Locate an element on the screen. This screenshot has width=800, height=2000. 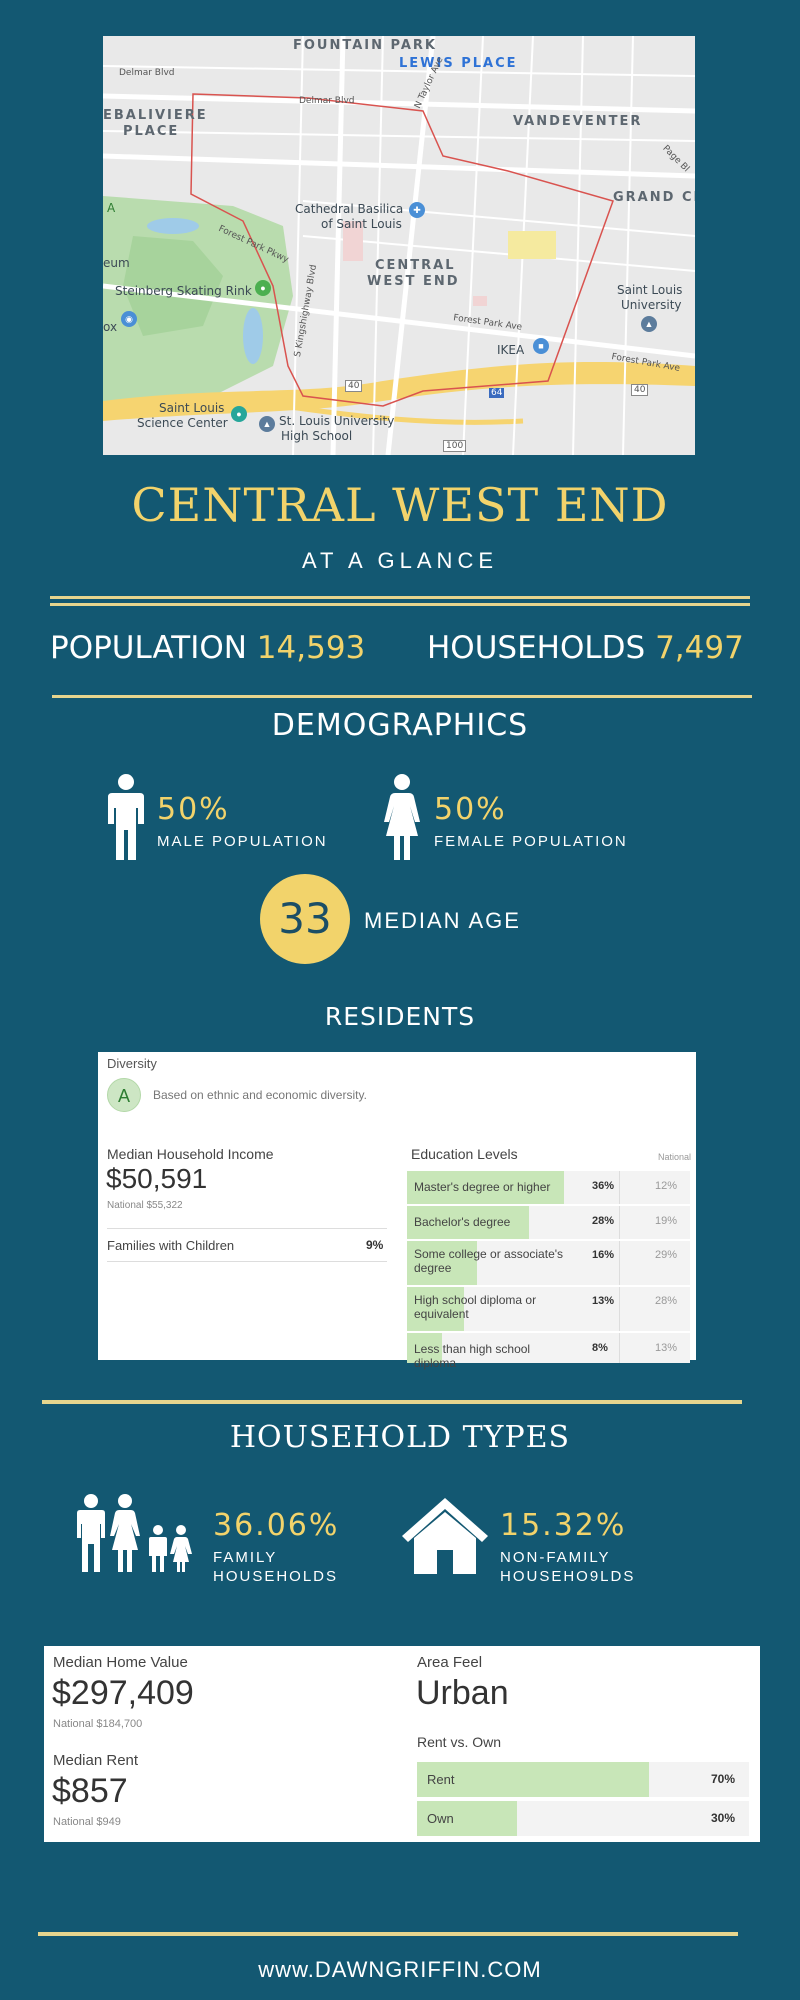
area-feel-label: Area Feel is located at coordinates (450, 1662).